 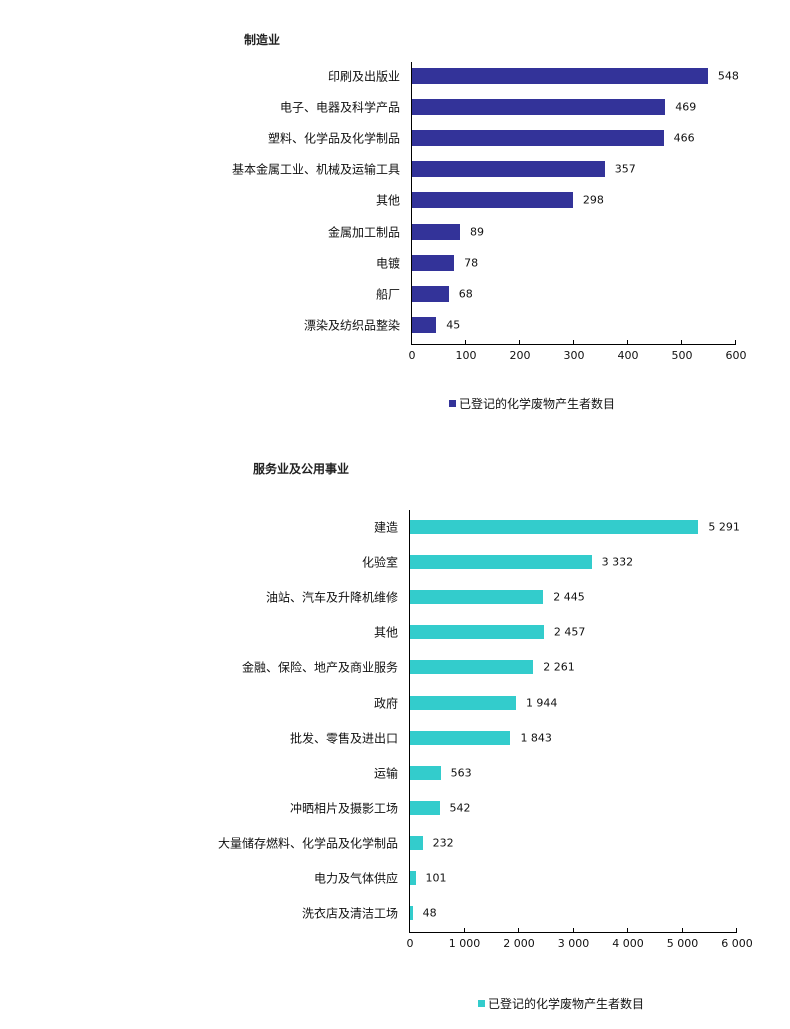 What do you see at coordinates (379, 562) in the screenshot?
I see `category-label: 化验室` at bounding box center [379, 562].